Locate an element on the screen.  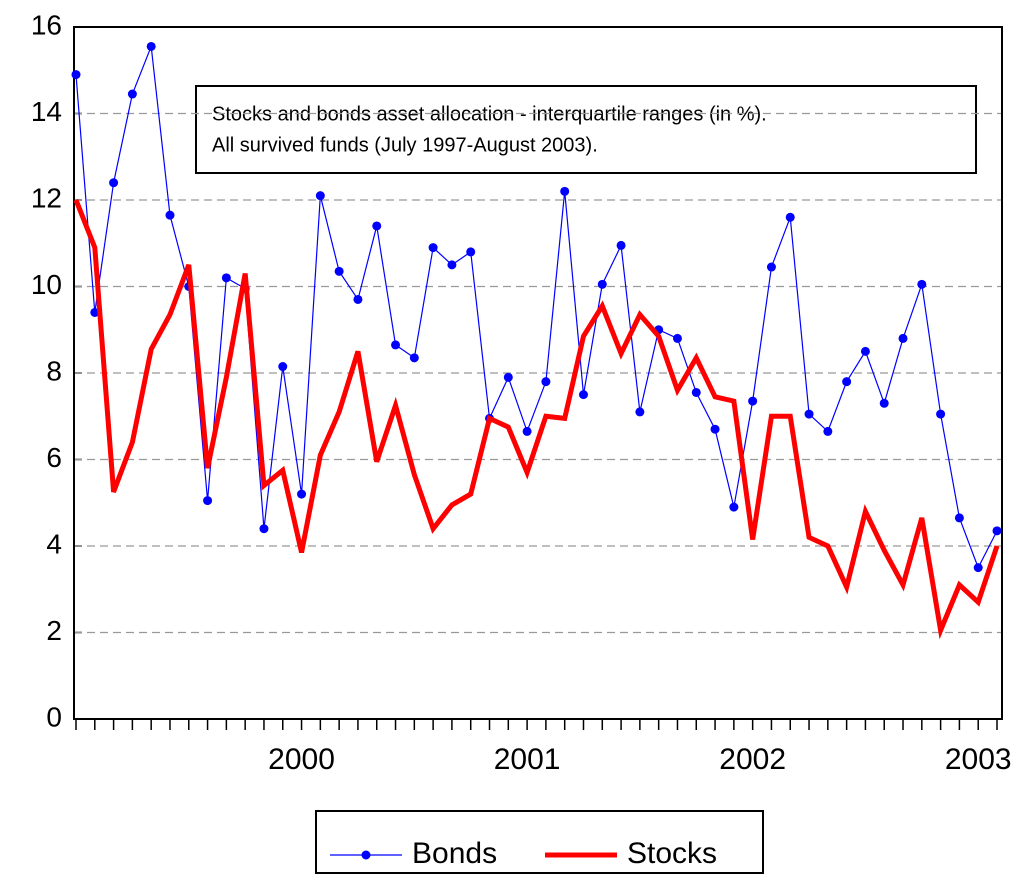
y-tick-label: 16 is located at coordinates (46, 24).